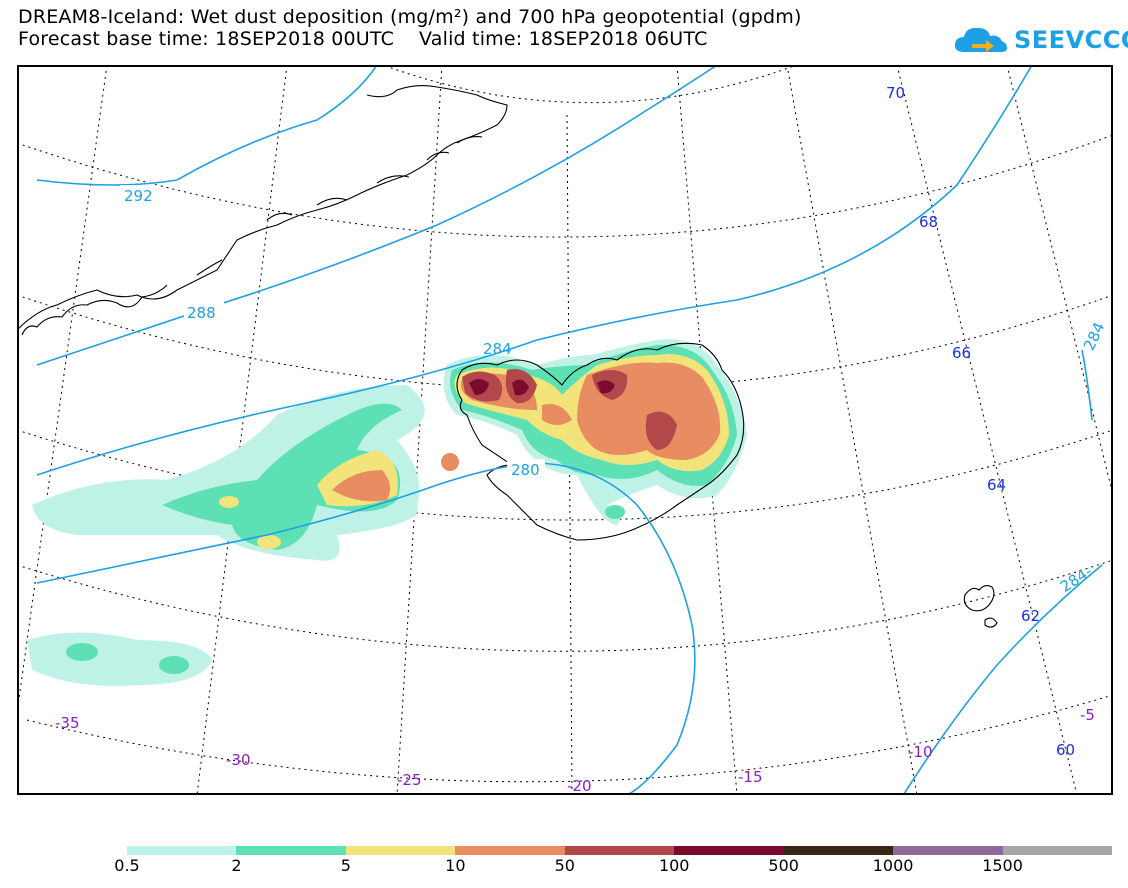 The image size is (1128, 888). Describe the element at coordinates (497, 349) in the screenshot. I see `contour-label-284: 284` at that location.